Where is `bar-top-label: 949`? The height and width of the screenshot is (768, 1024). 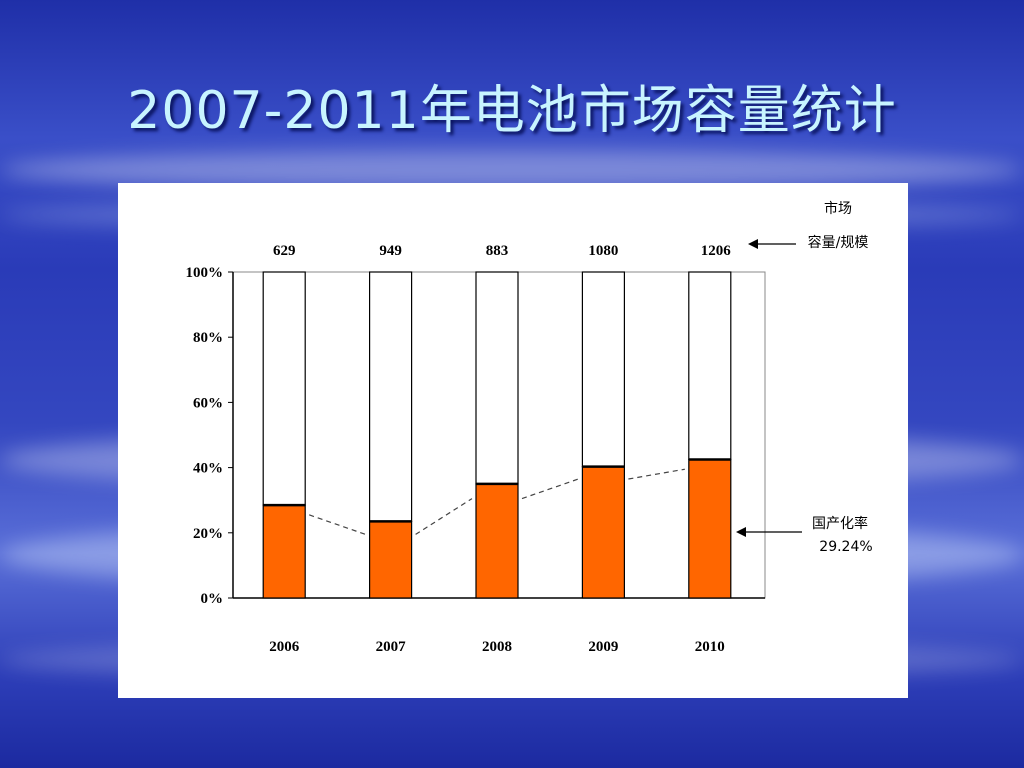 bar-top-label: 949 is located at coordinates (390, 251).